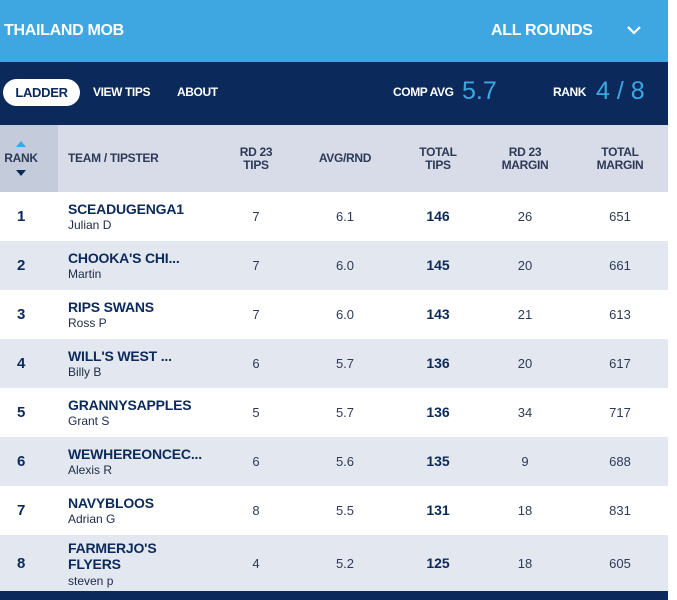 The height and width of the screenshot is (600, 677). What do you see at coordinates (126, 209) in the screenshot?
I see `team-name: SCEADUGENGA1` at bounding box center [126, 209].